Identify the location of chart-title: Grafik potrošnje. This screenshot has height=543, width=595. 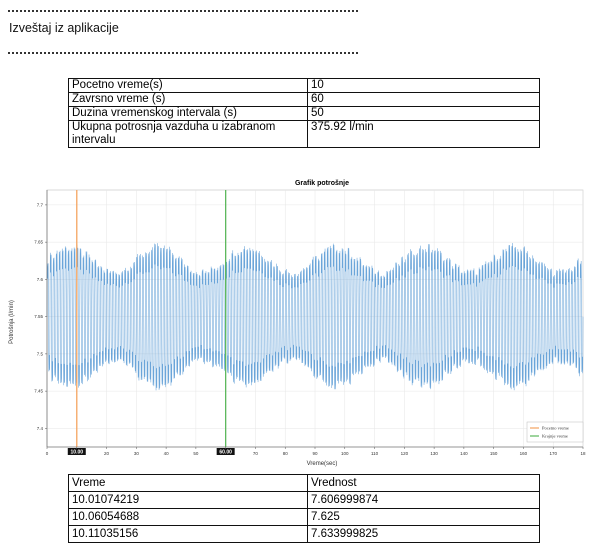
(322, 183).